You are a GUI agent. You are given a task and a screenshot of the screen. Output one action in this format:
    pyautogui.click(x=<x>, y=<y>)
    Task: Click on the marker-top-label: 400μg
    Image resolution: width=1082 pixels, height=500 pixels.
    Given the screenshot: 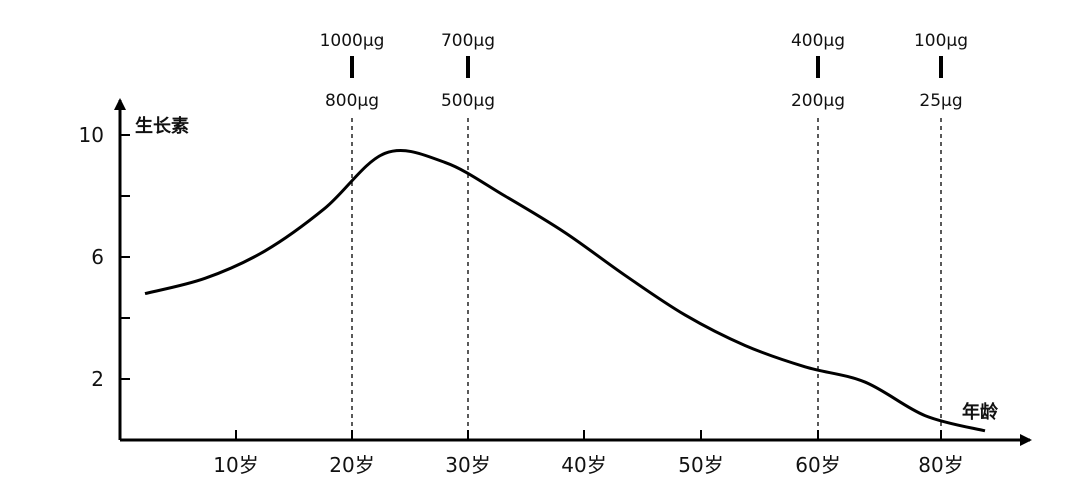 What is the action you would take?
    pyautogui.click(x=818, y=41)
    